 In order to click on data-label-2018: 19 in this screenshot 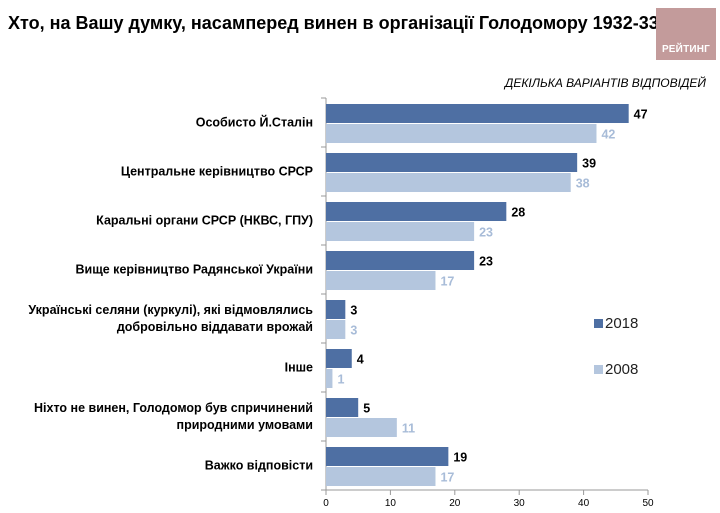, I will do `click(460, 458)`.